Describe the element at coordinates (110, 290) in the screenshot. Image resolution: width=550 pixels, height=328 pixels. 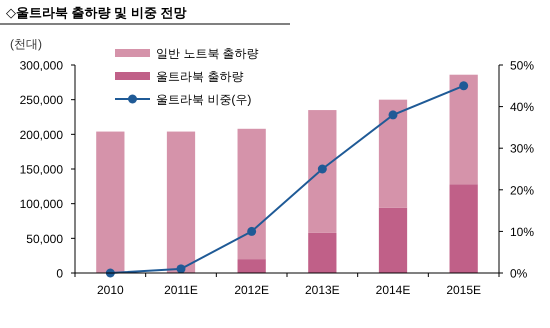
I see `x-tick-label: 2010` at that location.